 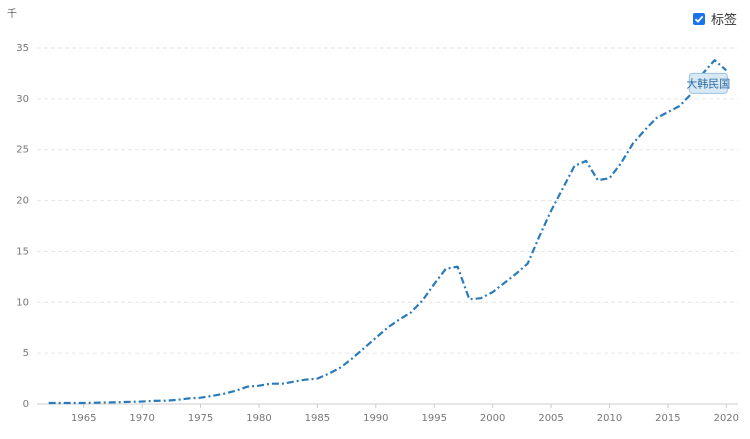 What do you see at coordinates (22, 226) in the screenshot?
I see `y-axis-tick-labels: 0 5 10 15 20 25 30 35` at bounding box center [22, 226].